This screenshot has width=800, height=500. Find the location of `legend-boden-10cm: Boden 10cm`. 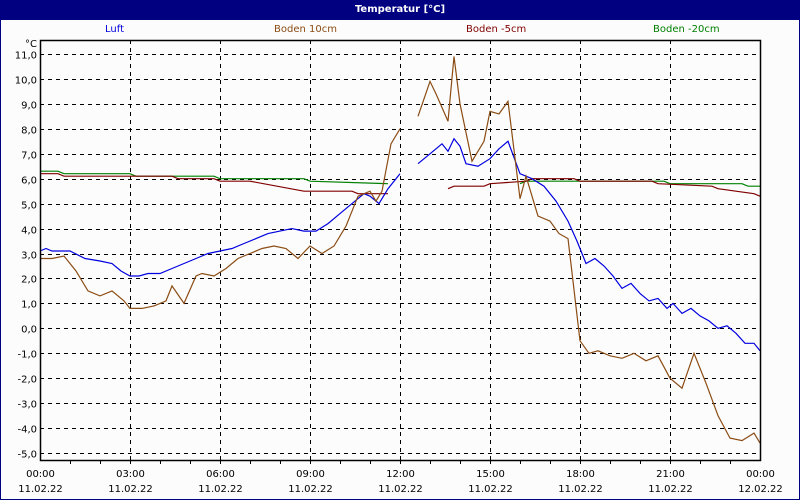

legend-boden-10cm: Boden 10cm is located at coordinates (305, 29).